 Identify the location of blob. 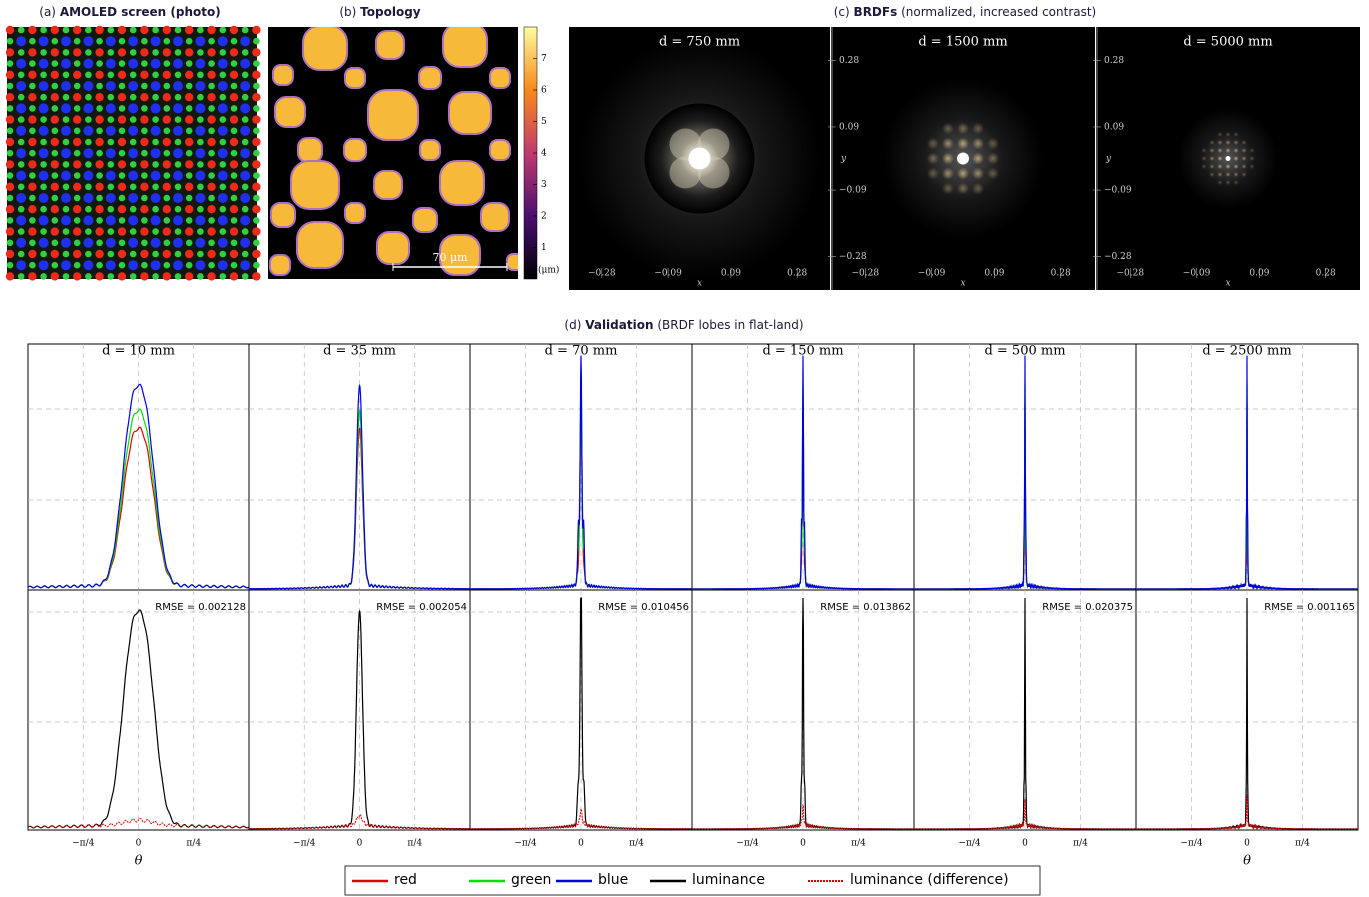
(283, 75).